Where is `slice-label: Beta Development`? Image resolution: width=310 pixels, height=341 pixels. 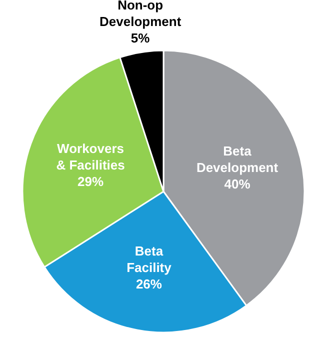 slice-label: Beta Development is located at coordinates (237, 160).